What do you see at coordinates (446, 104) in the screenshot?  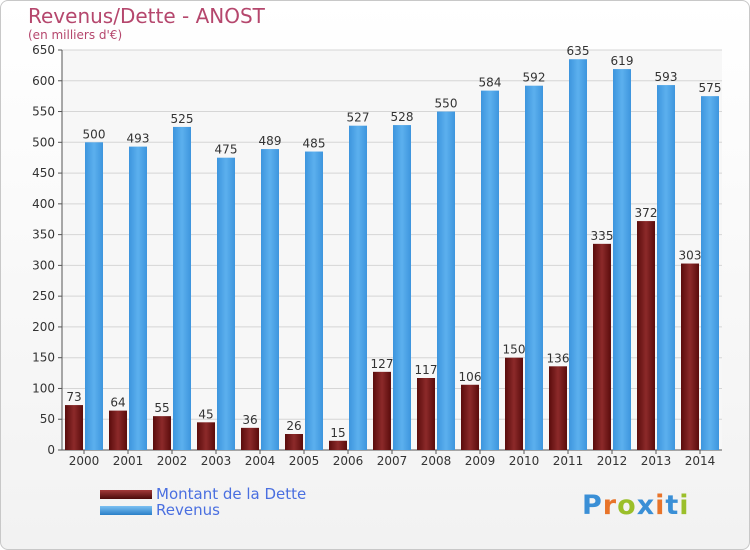 I see `data-label-revenue: 550` at bounding box center [446, 104].